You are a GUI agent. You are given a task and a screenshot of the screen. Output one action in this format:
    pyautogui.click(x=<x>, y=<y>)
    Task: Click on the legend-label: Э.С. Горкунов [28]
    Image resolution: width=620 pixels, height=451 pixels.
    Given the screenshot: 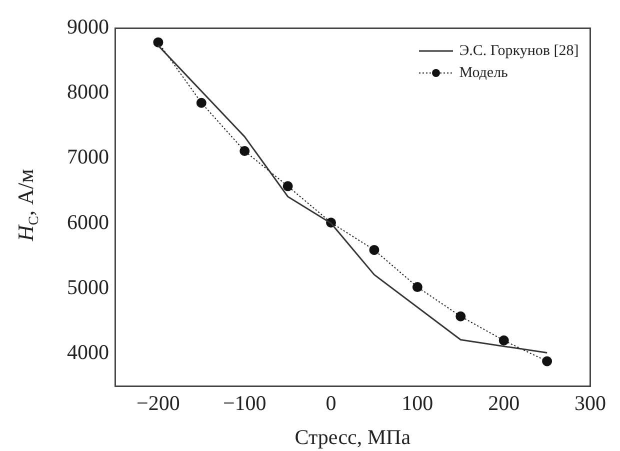 What is the action you would take?
    pyautogui.click(x=519, y=51)
    